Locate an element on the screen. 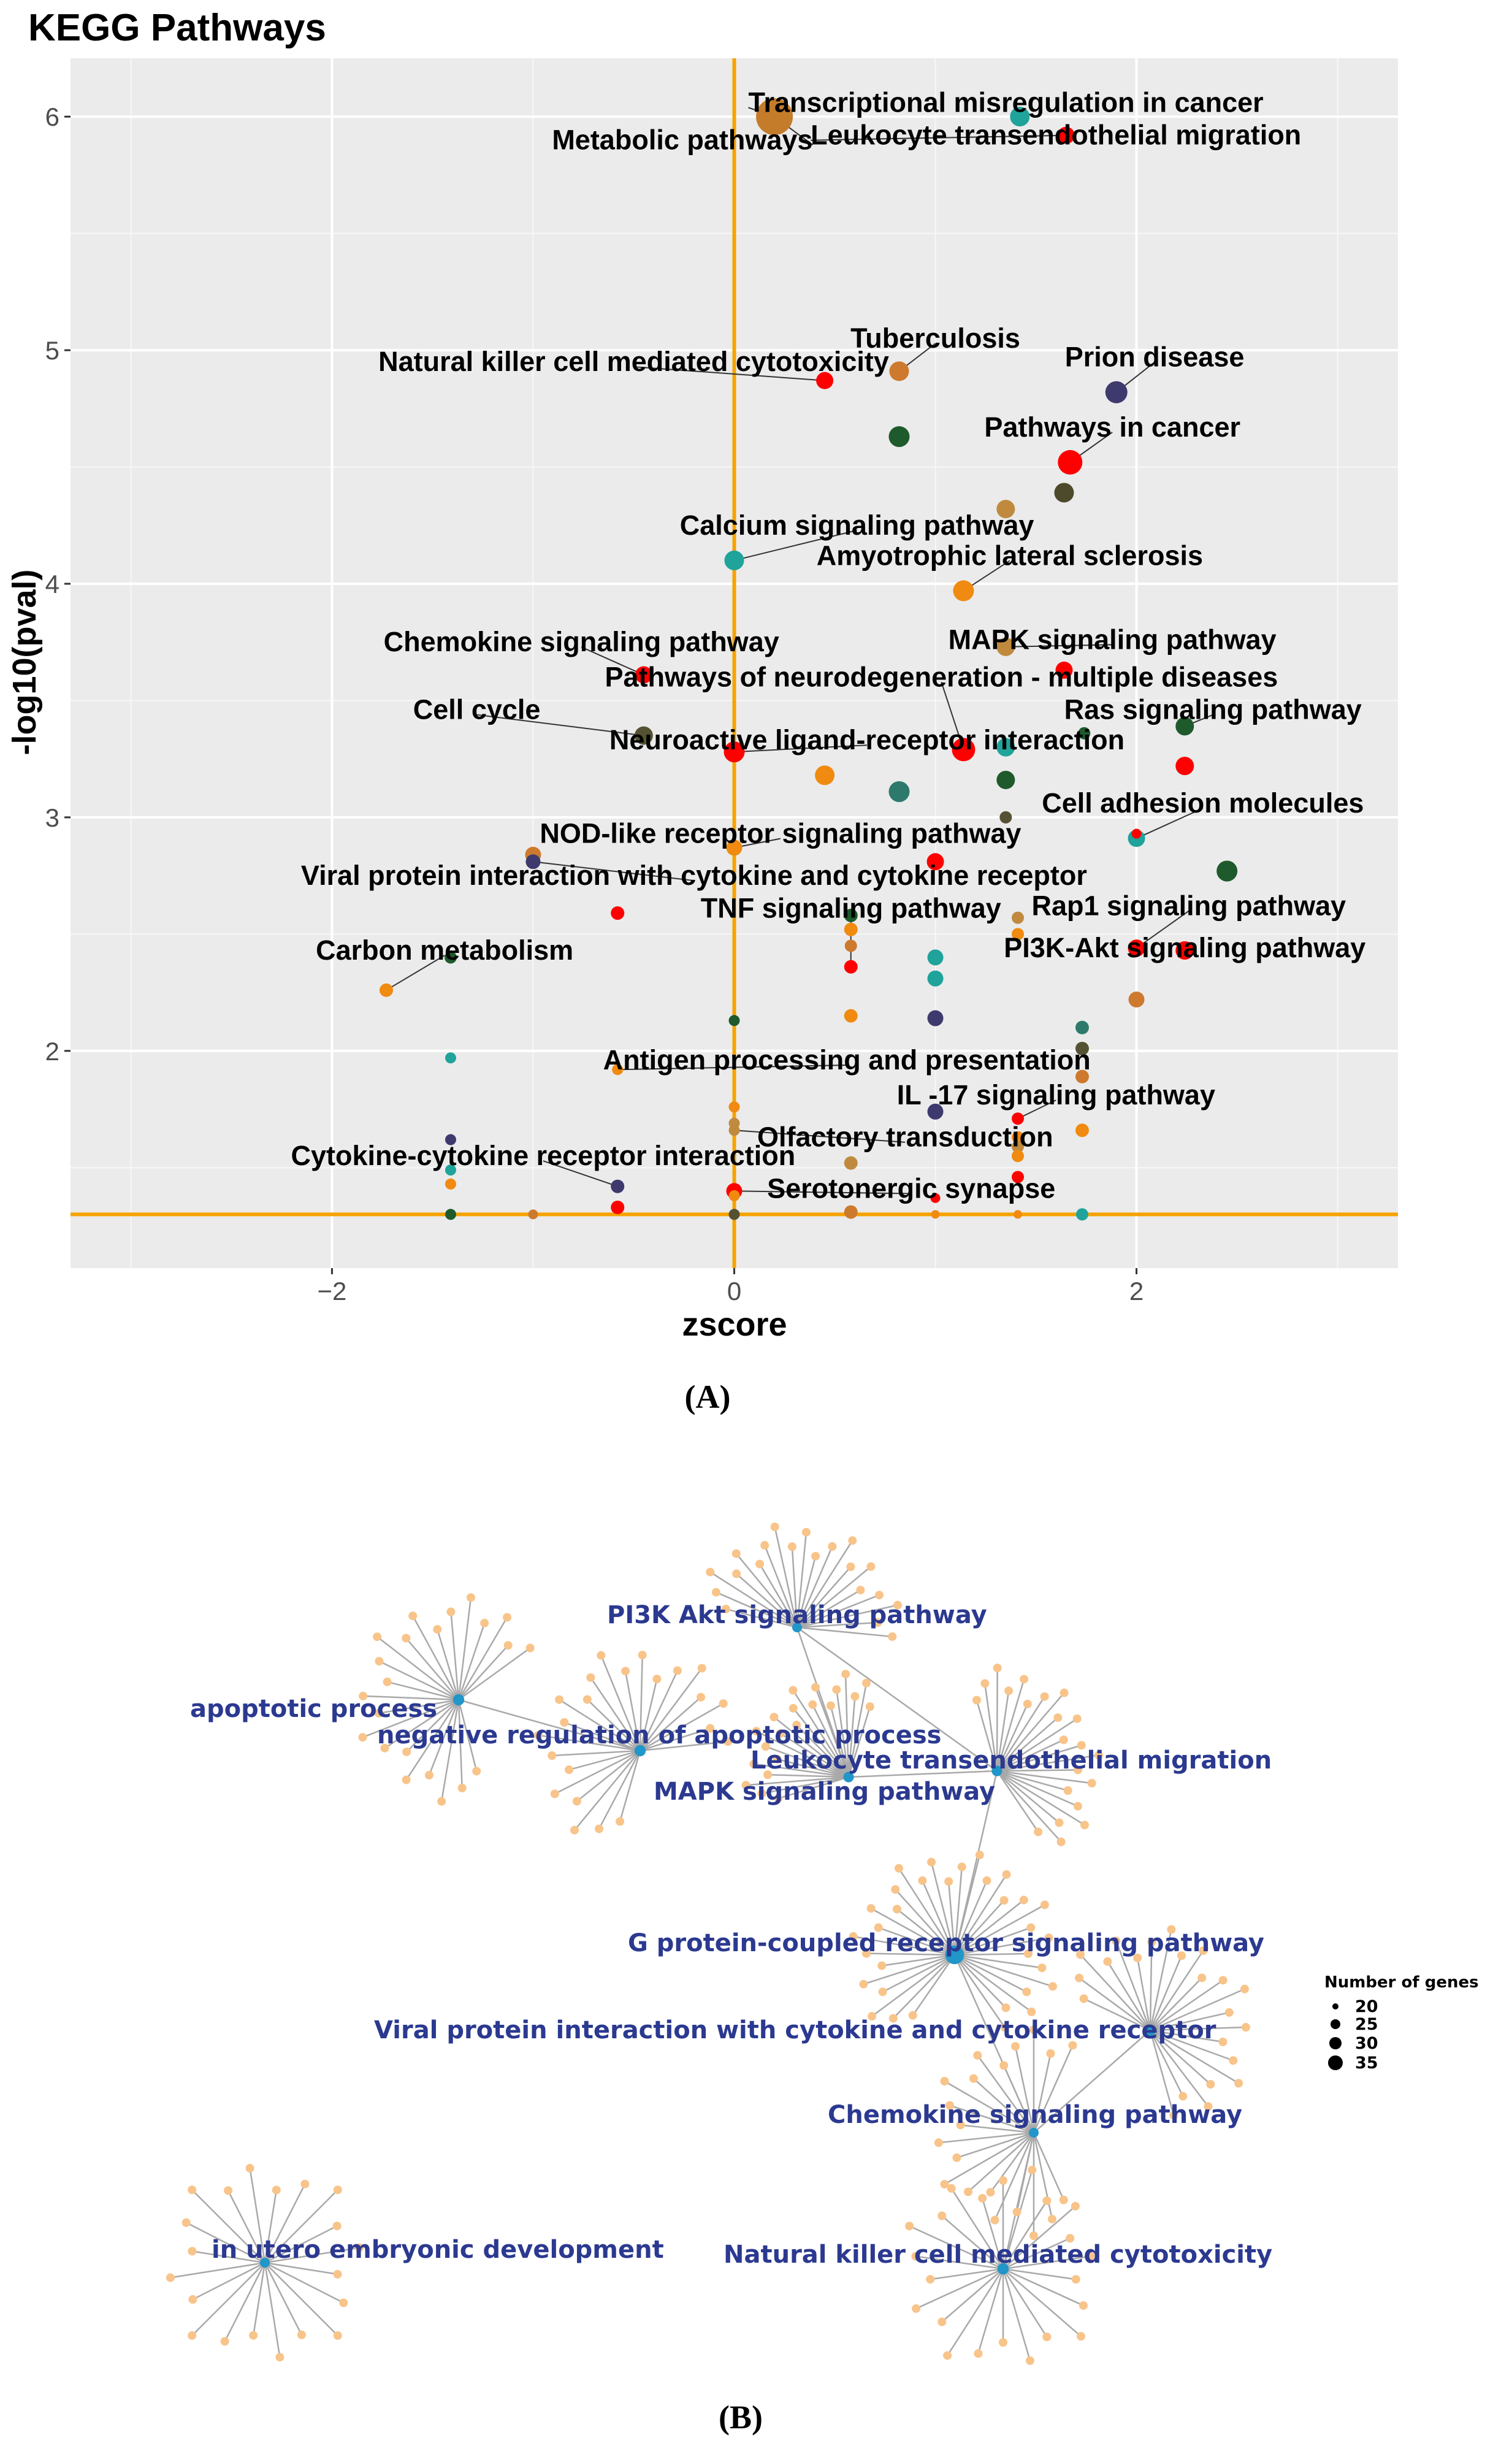 This screenshot has height=2443, width=1512. pathway-label: Cell adhesion molecules is located at coordinates (1203, 803).